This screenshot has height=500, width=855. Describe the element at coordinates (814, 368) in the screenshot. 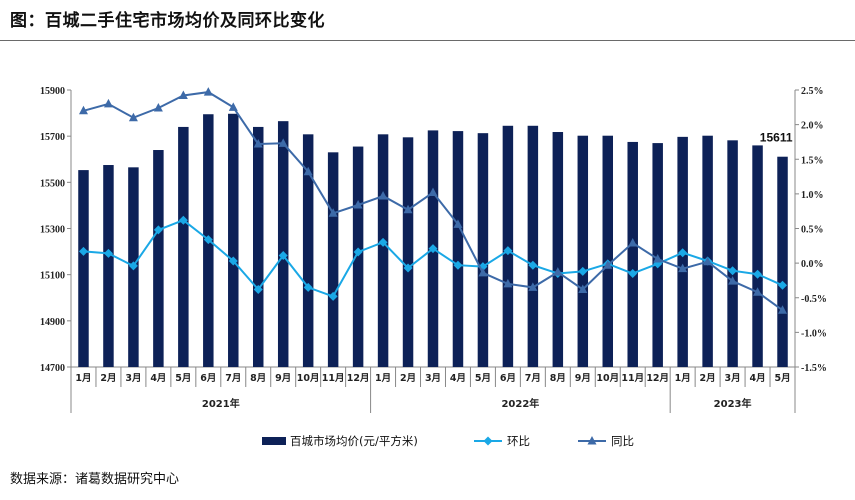

I see `right-axis-tick-label: -1.5%` at that location.